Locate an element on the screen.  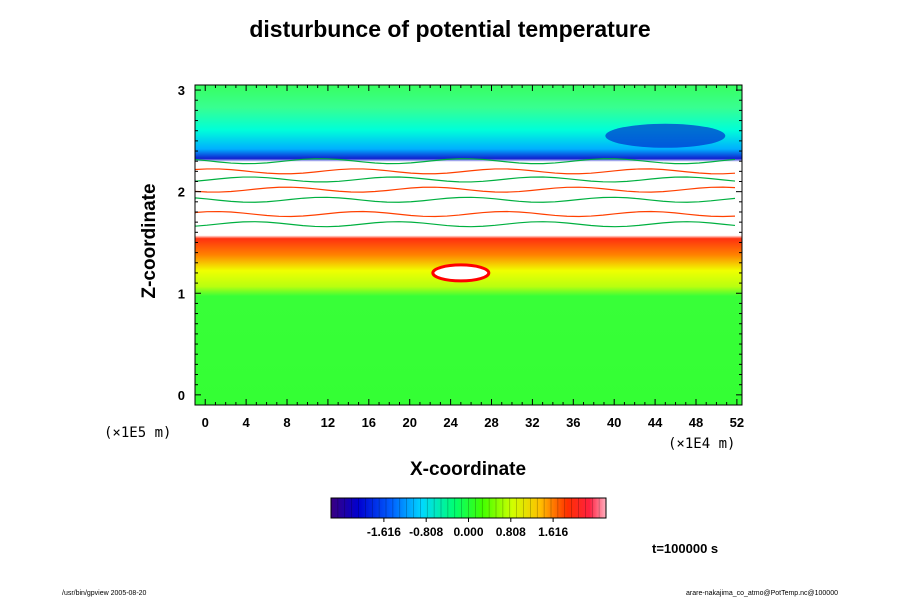
colorbar-tick-label: -1.616 is located at coordinates (384, 532).